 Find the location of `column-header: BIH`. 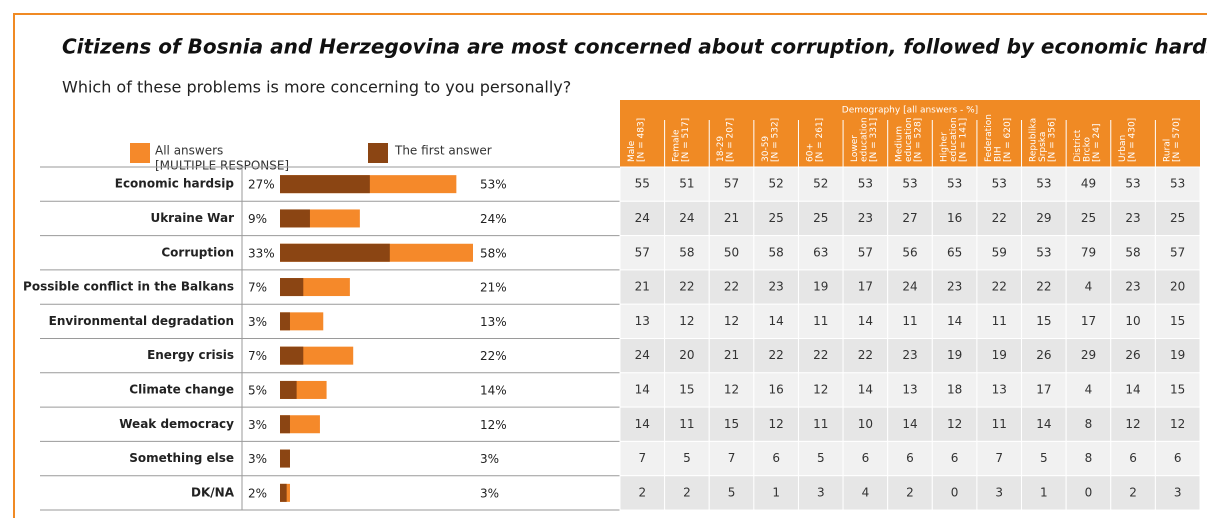

column-header: BIH is located at coordinates (998, 154).